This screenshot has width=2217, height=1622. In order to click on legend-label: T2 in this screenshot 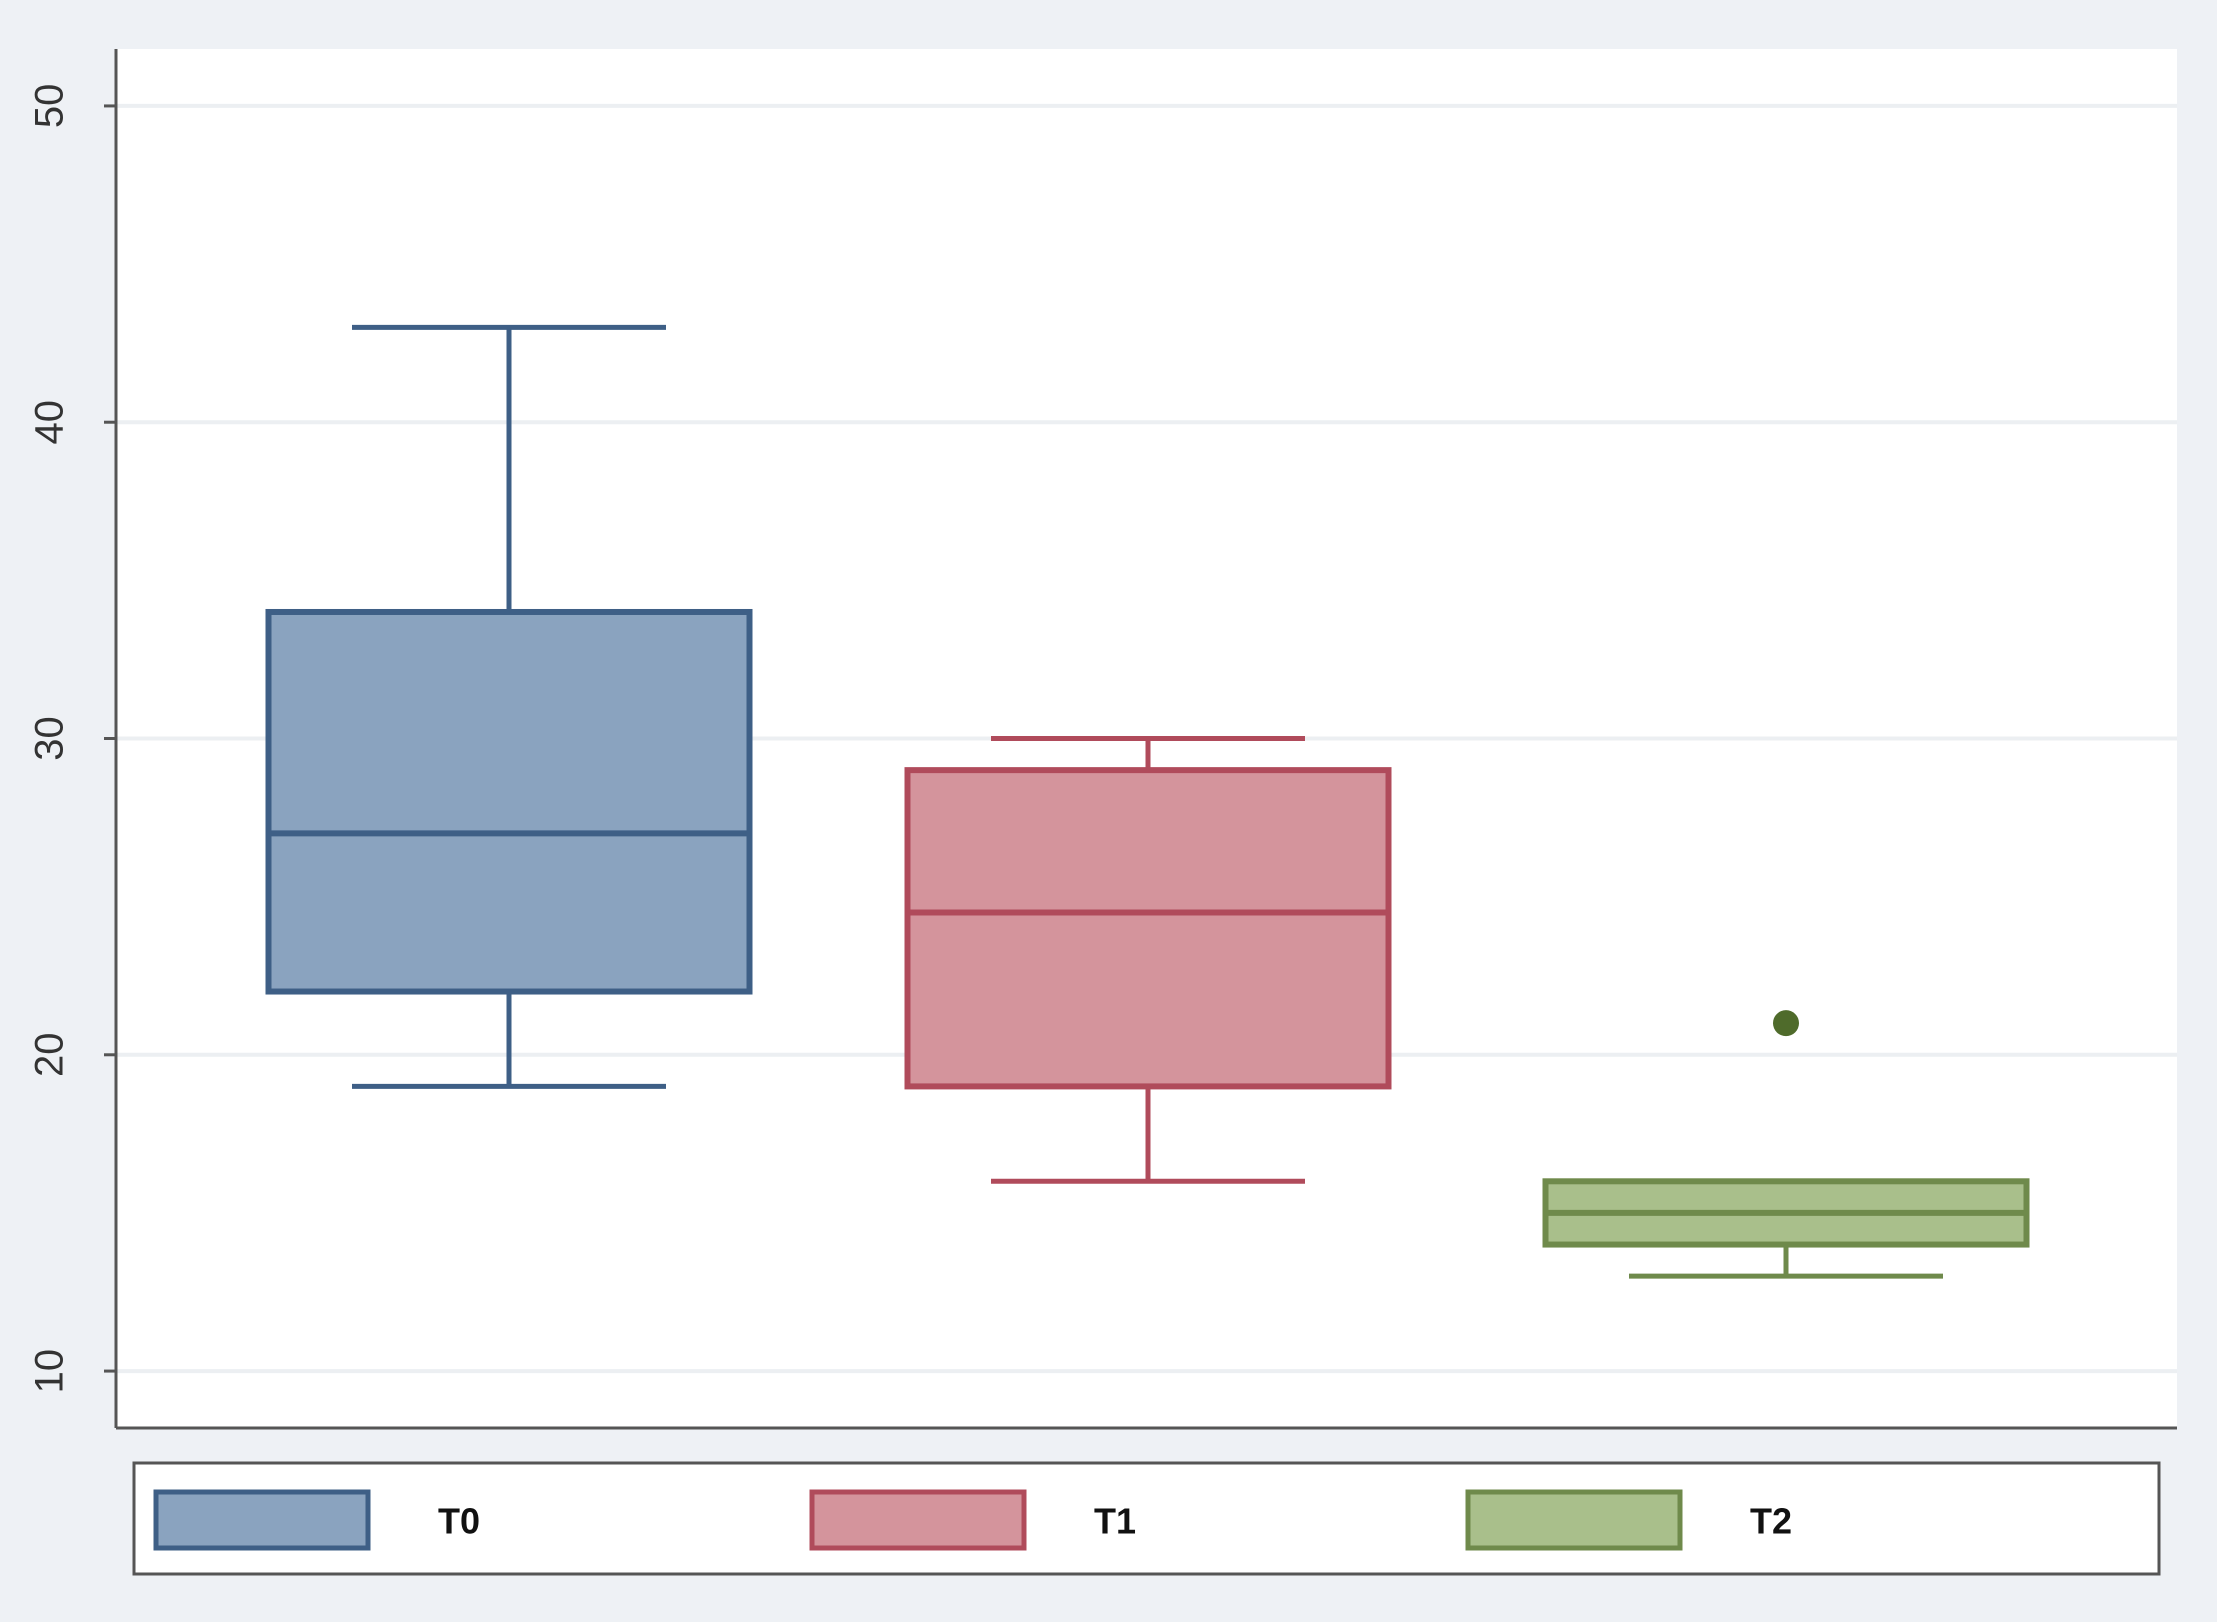, I will do `click(1771, 1521)`.